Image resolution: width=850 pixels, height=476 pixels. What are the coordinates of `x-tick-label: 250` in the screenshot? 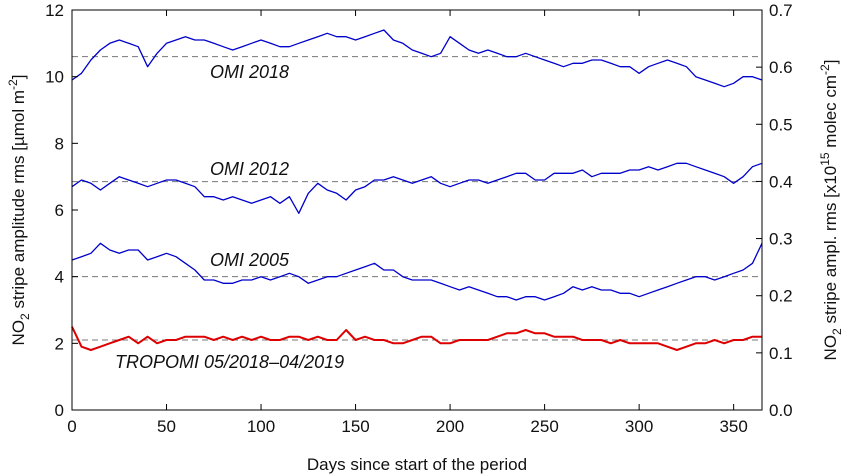 It's located at (544, 426).